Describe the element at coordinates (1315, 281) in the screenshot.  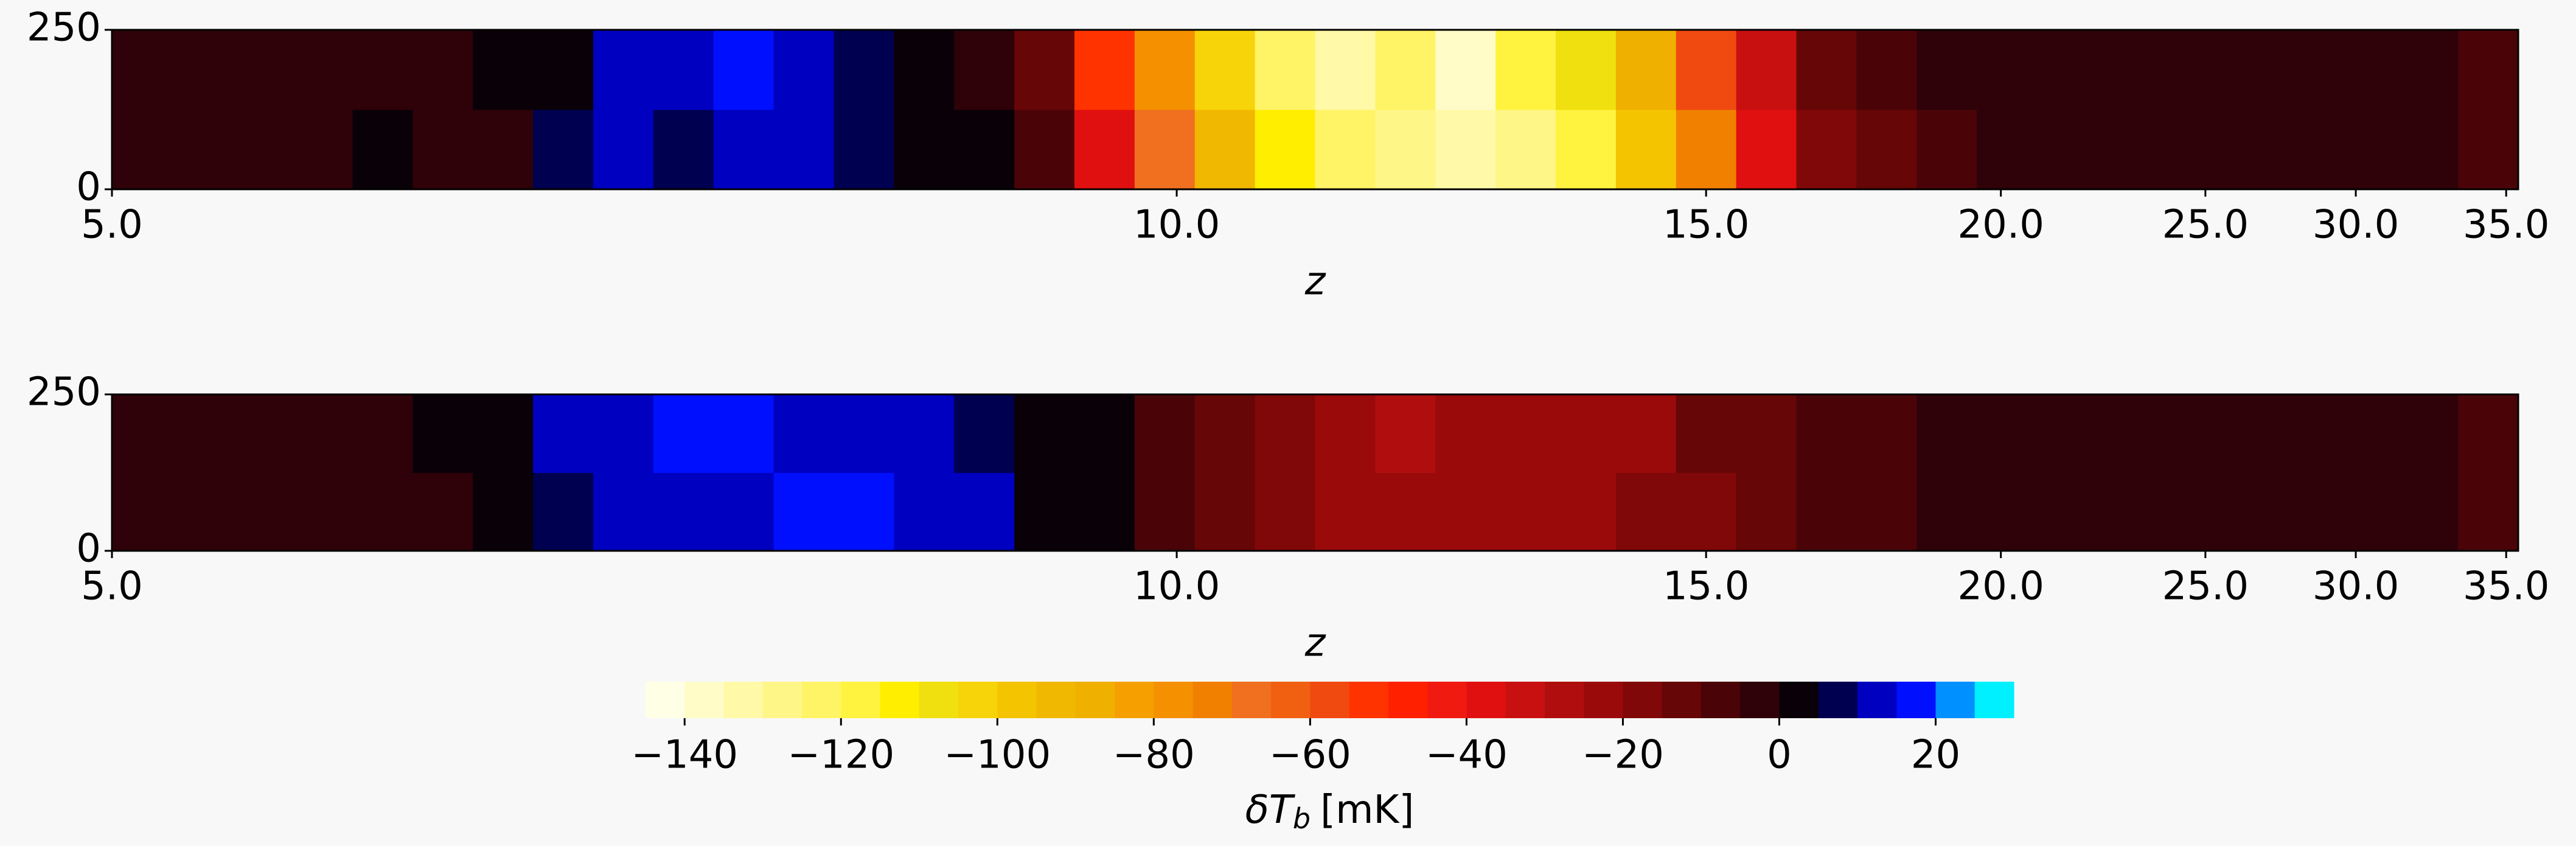
I see `x-axis-label: z` at that location.